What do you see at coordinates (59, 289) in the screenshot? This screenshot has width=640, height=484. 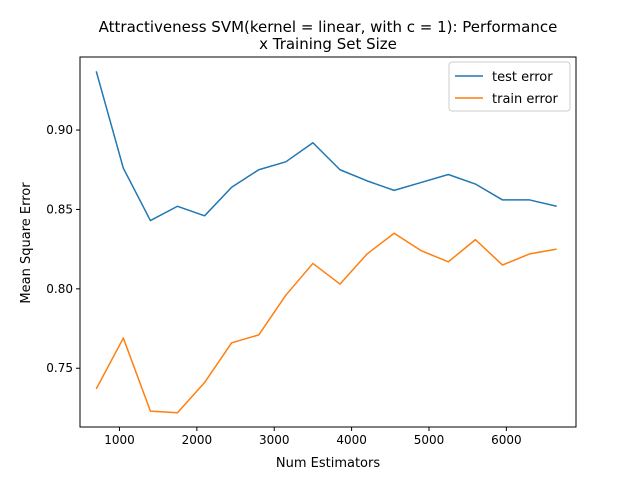 I see `y-tick-label: 0.80` at bounding box center [59, 289].